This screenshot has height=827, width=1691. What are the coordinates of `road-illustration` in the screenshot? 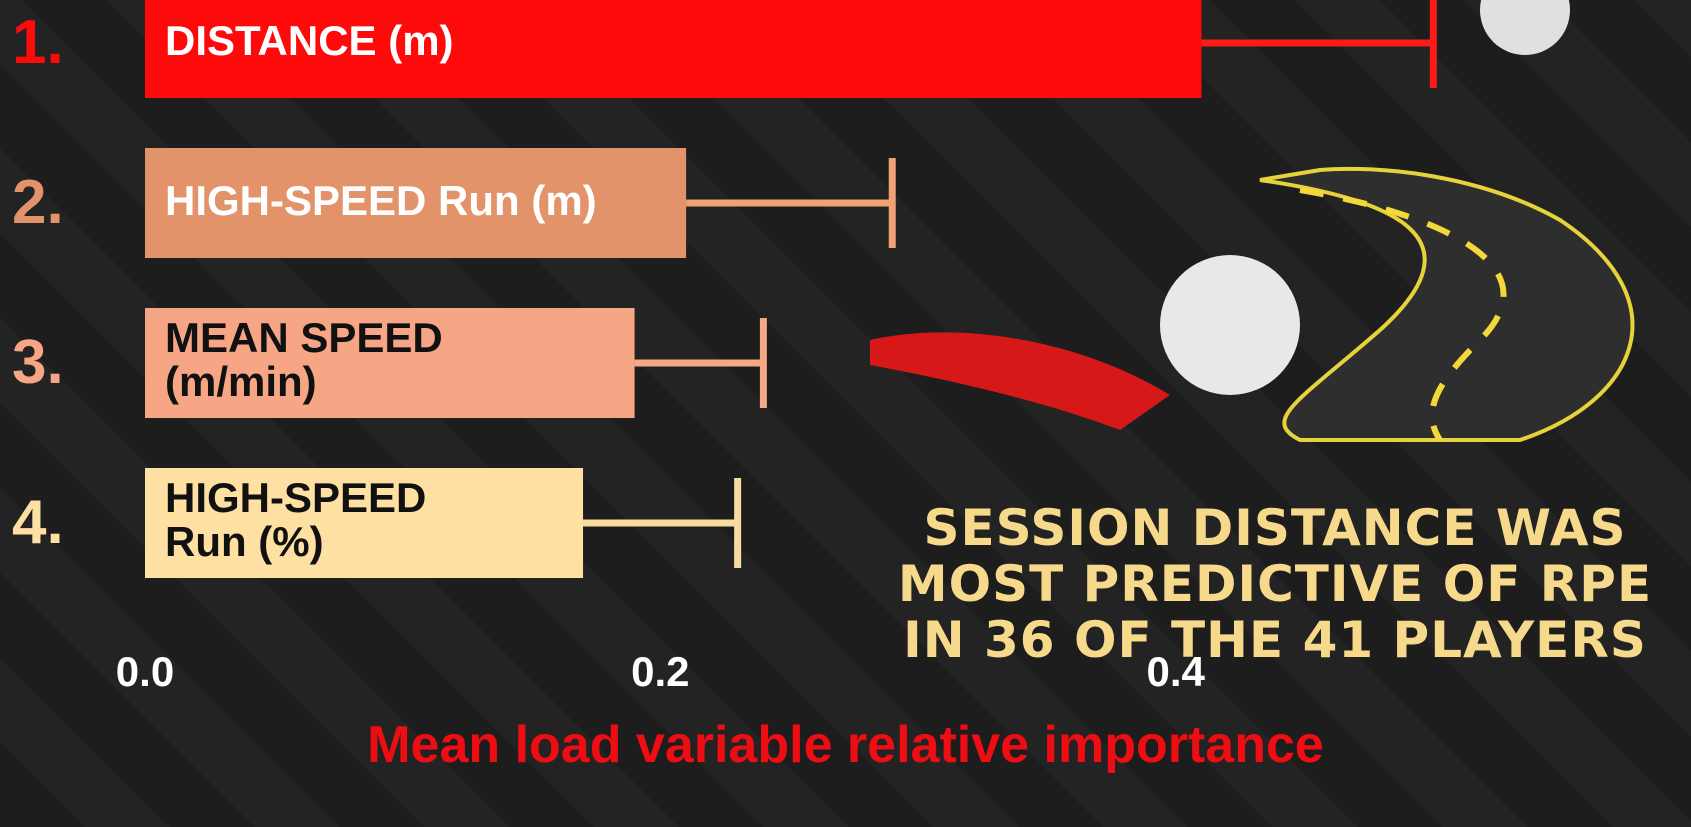 It's located at (1447, 304).